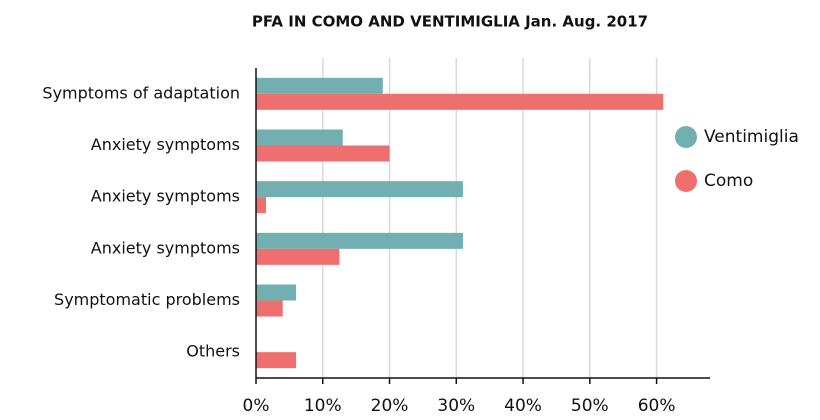  What do you see at coordinates (323, 406) in the screenshot?
I see `x-tick-label: 10%` at bounding box center [323, 406].